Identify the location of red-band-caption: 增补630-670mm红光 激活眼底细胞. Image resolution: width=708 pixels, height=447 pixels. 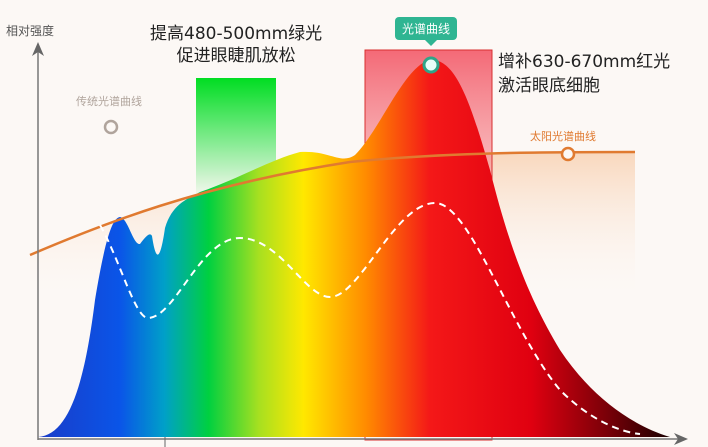
(584, 74).